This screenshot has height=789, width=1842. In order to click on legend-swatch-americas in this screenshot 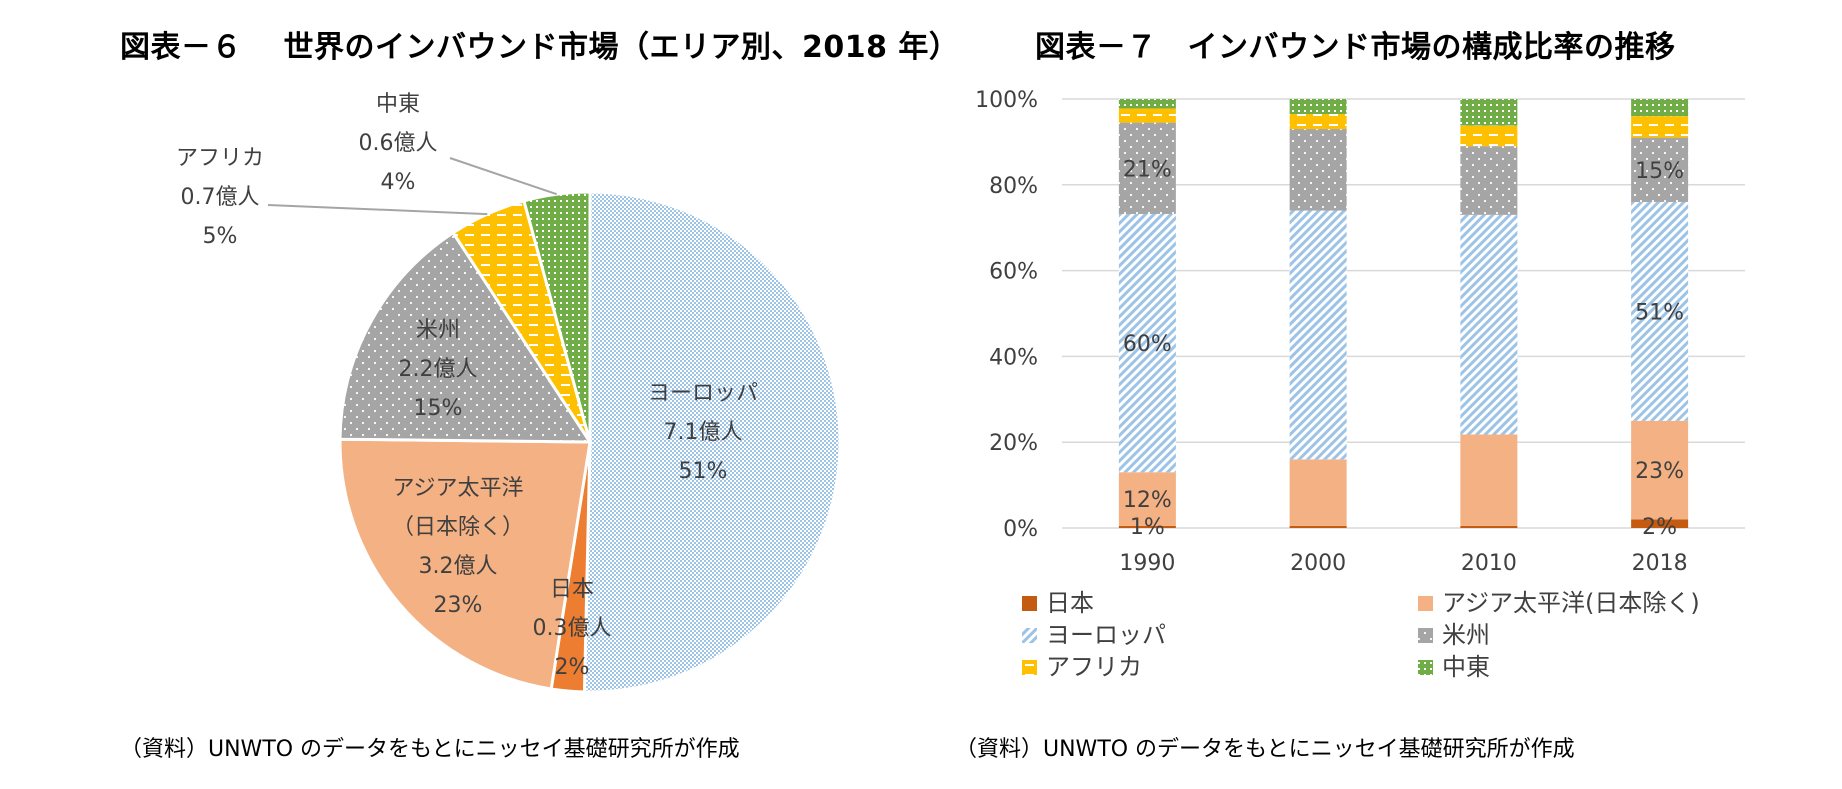, I will do `click(1425, 635)`.